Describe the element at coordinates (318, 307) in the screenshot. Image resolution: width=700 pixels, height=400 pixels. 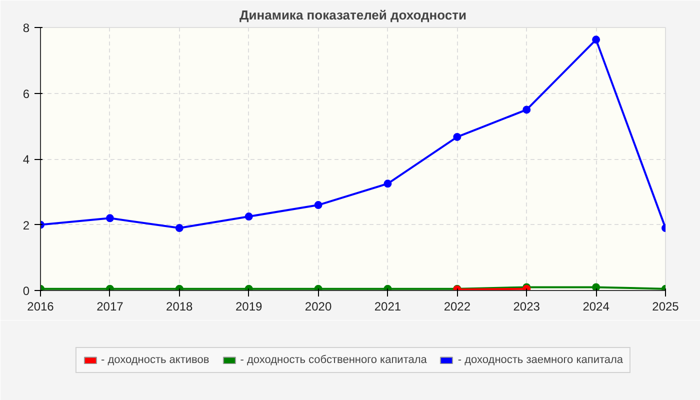
I see `x-tick-label: 2020` at that location.